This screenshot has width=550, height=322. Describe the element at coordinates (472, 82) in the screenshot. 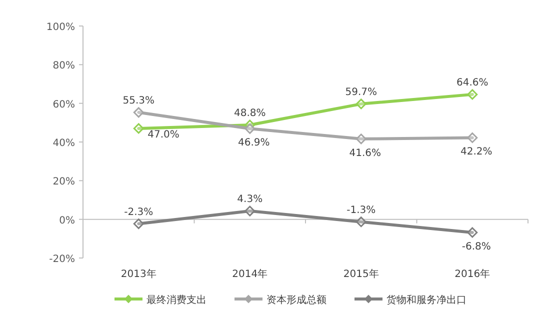

I see `data-label: 64.6%` at that location.